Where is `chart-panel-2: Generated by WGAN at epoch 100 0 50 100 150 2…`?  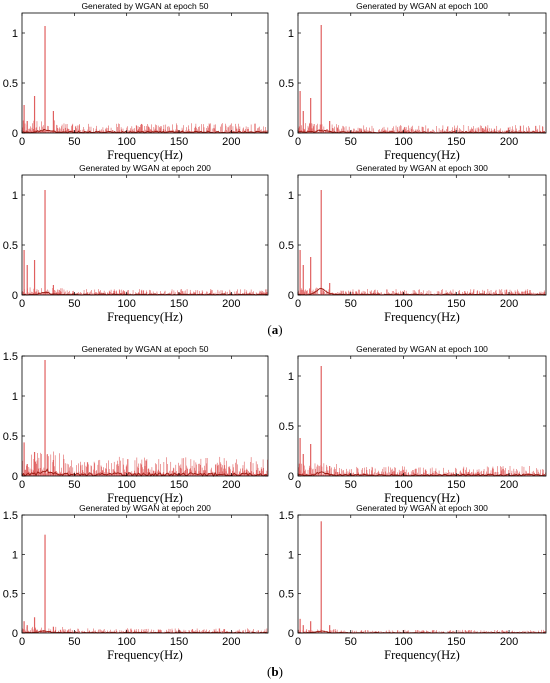
chart-panel-2: Generated by WGAN at epoch 100 0 50 100 150 2… is located at coordinates (413, 81).